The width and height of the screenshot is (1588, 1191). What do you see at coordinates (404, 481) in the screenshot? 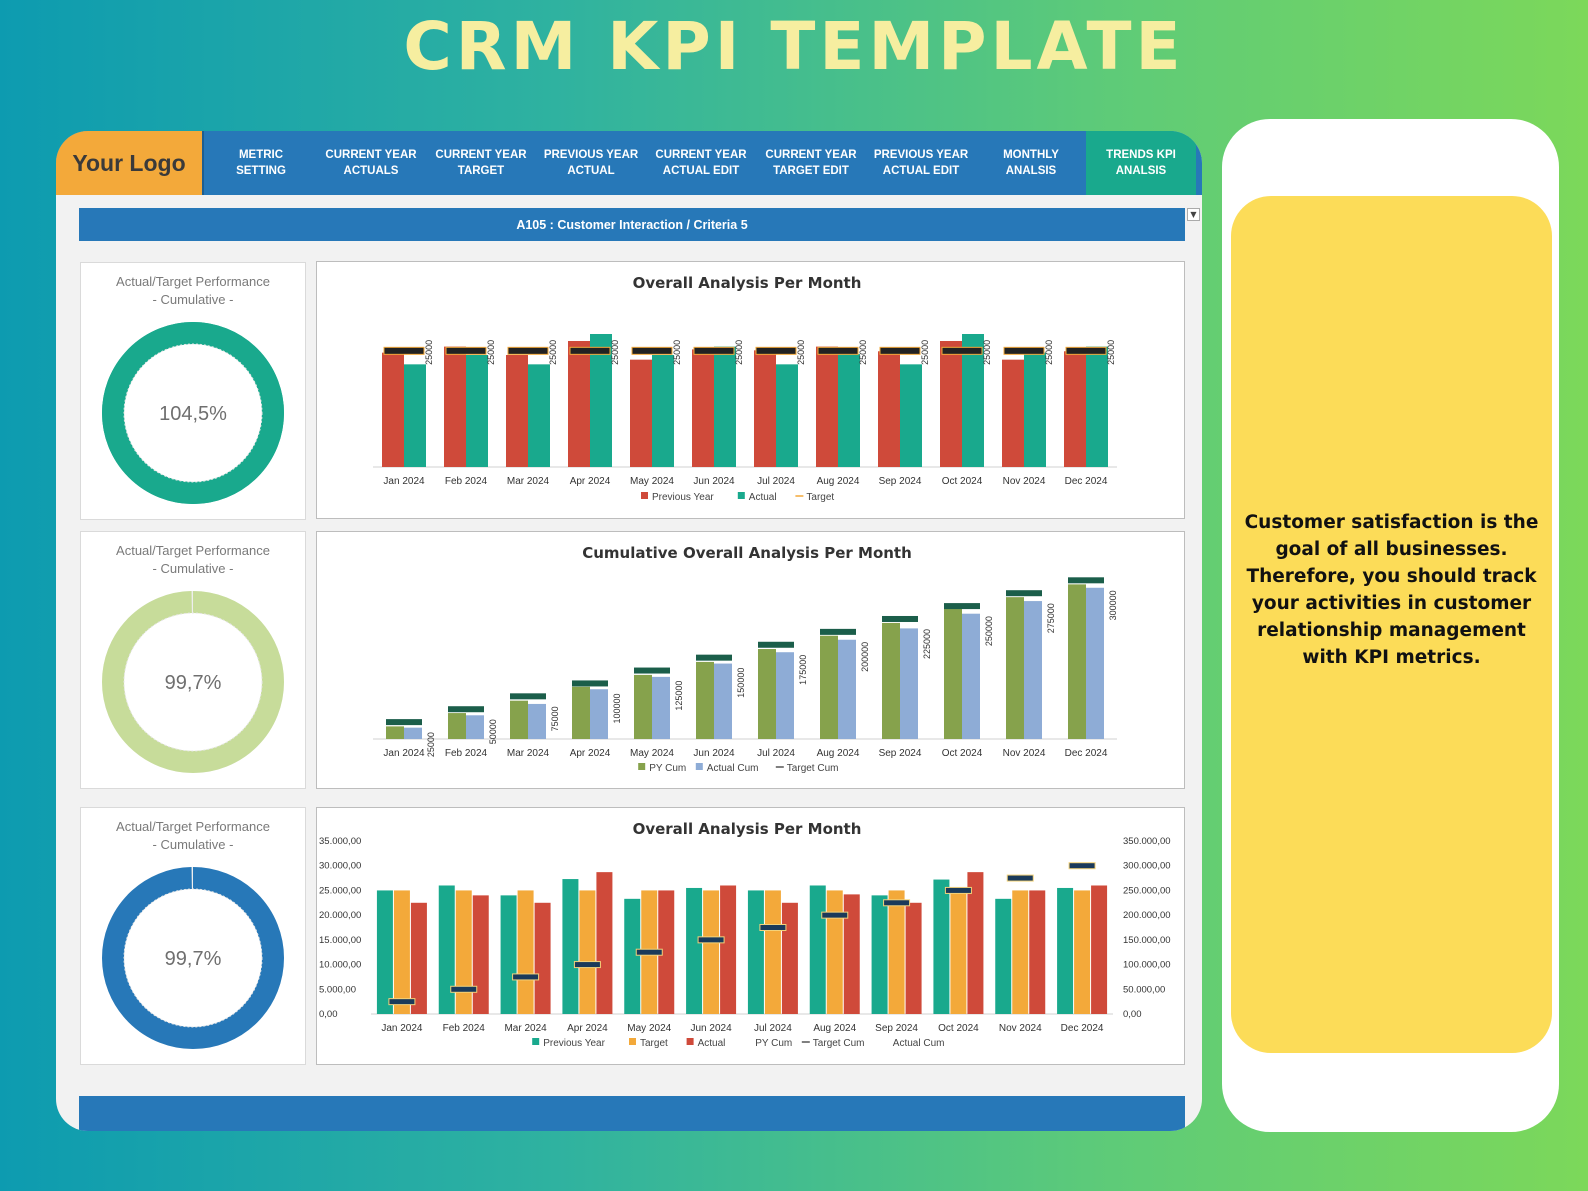
I see `x-tick-label: Jan 2024` at bounding box center [404, 481].